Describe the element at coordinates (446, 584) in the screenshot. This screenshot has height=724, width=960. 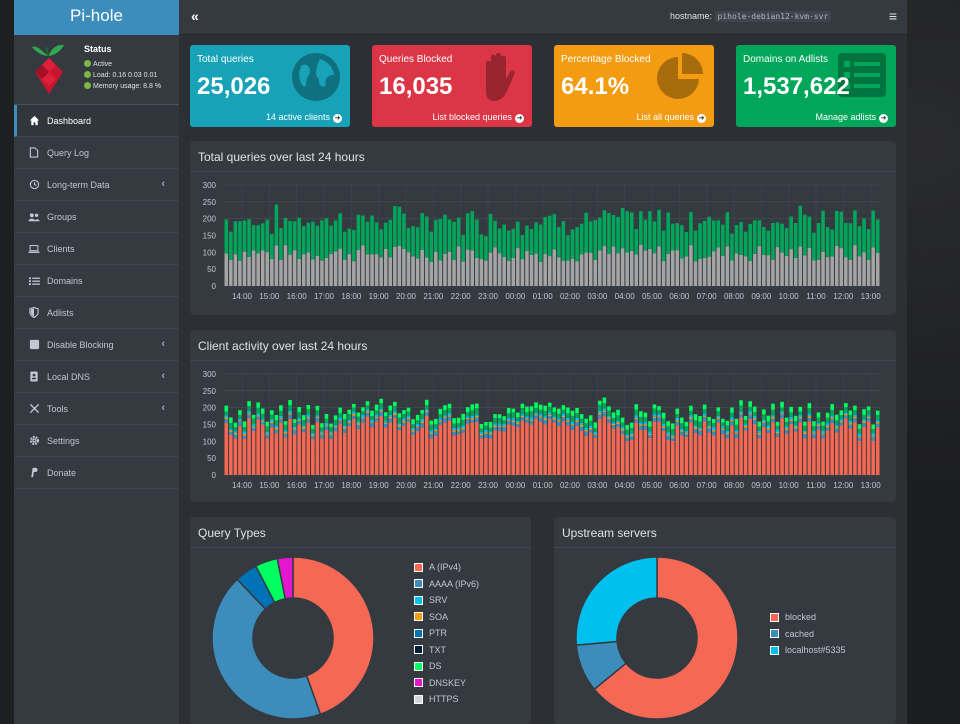
I see `legend-item: AAAA (IPv6)` at that location.